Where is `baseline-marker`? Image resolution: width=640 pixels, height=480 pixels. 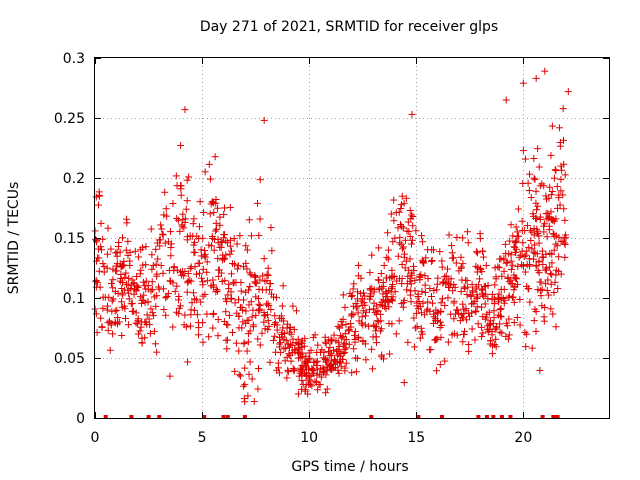
baseline-marker is located at coordinates (555, 417).